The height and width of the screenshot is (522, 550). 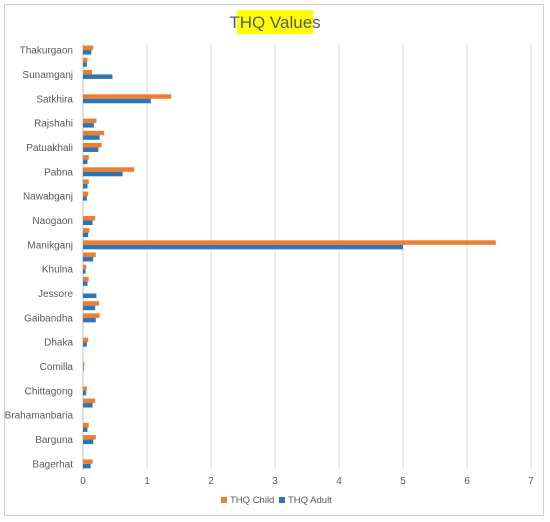 What do you see at coordinates (147, 481) in the screenshot?
I see `x-tick-label: 1` at bounding box center [147, 481].